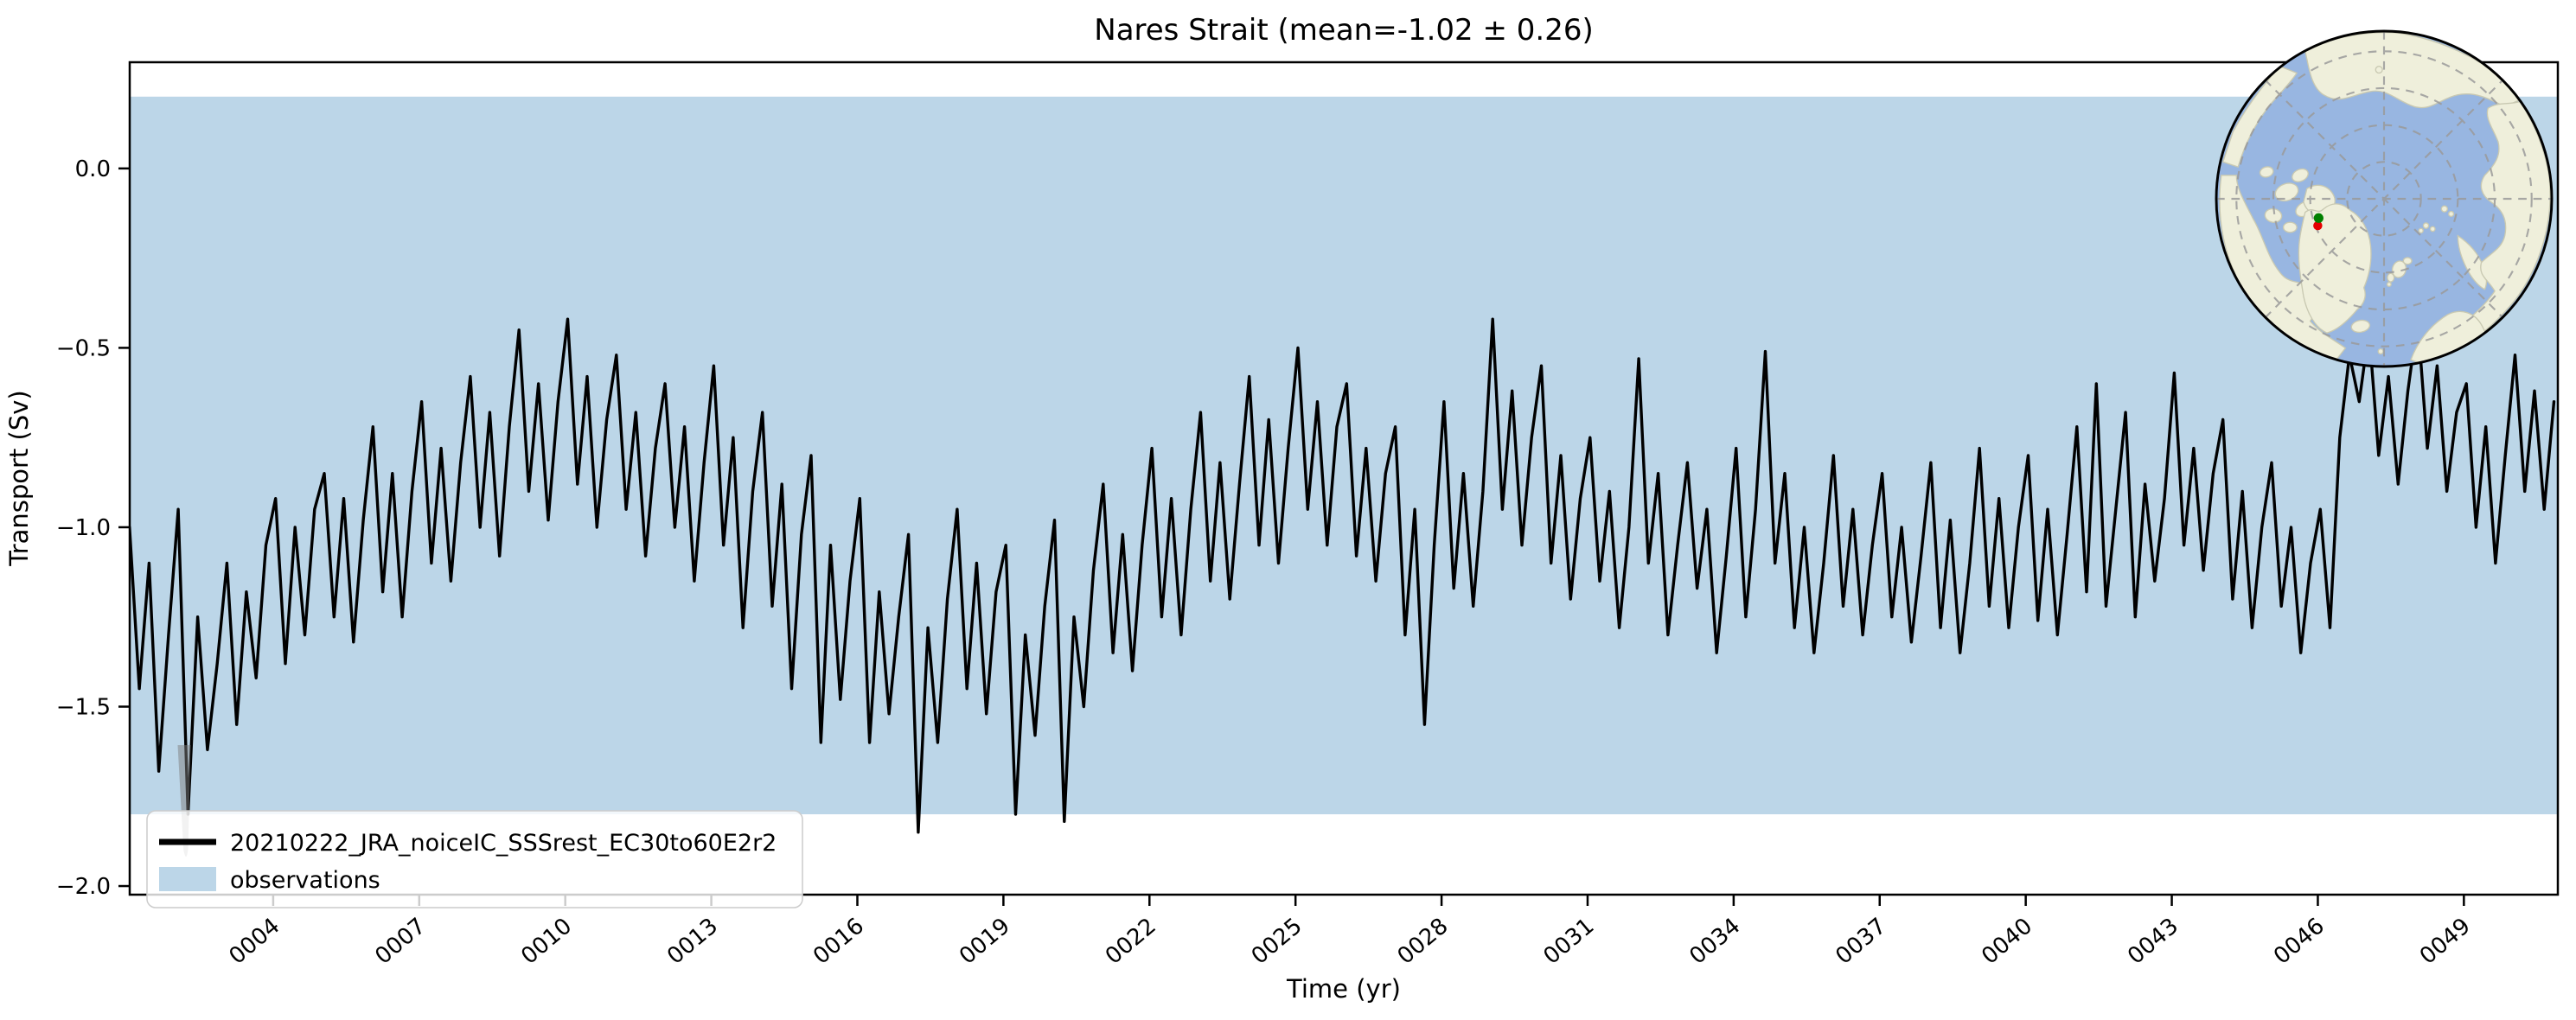 Image resolution: width=2576 pixels, height=1020 pixels. I want to click on strait-marker-red, so click(2318, 225).